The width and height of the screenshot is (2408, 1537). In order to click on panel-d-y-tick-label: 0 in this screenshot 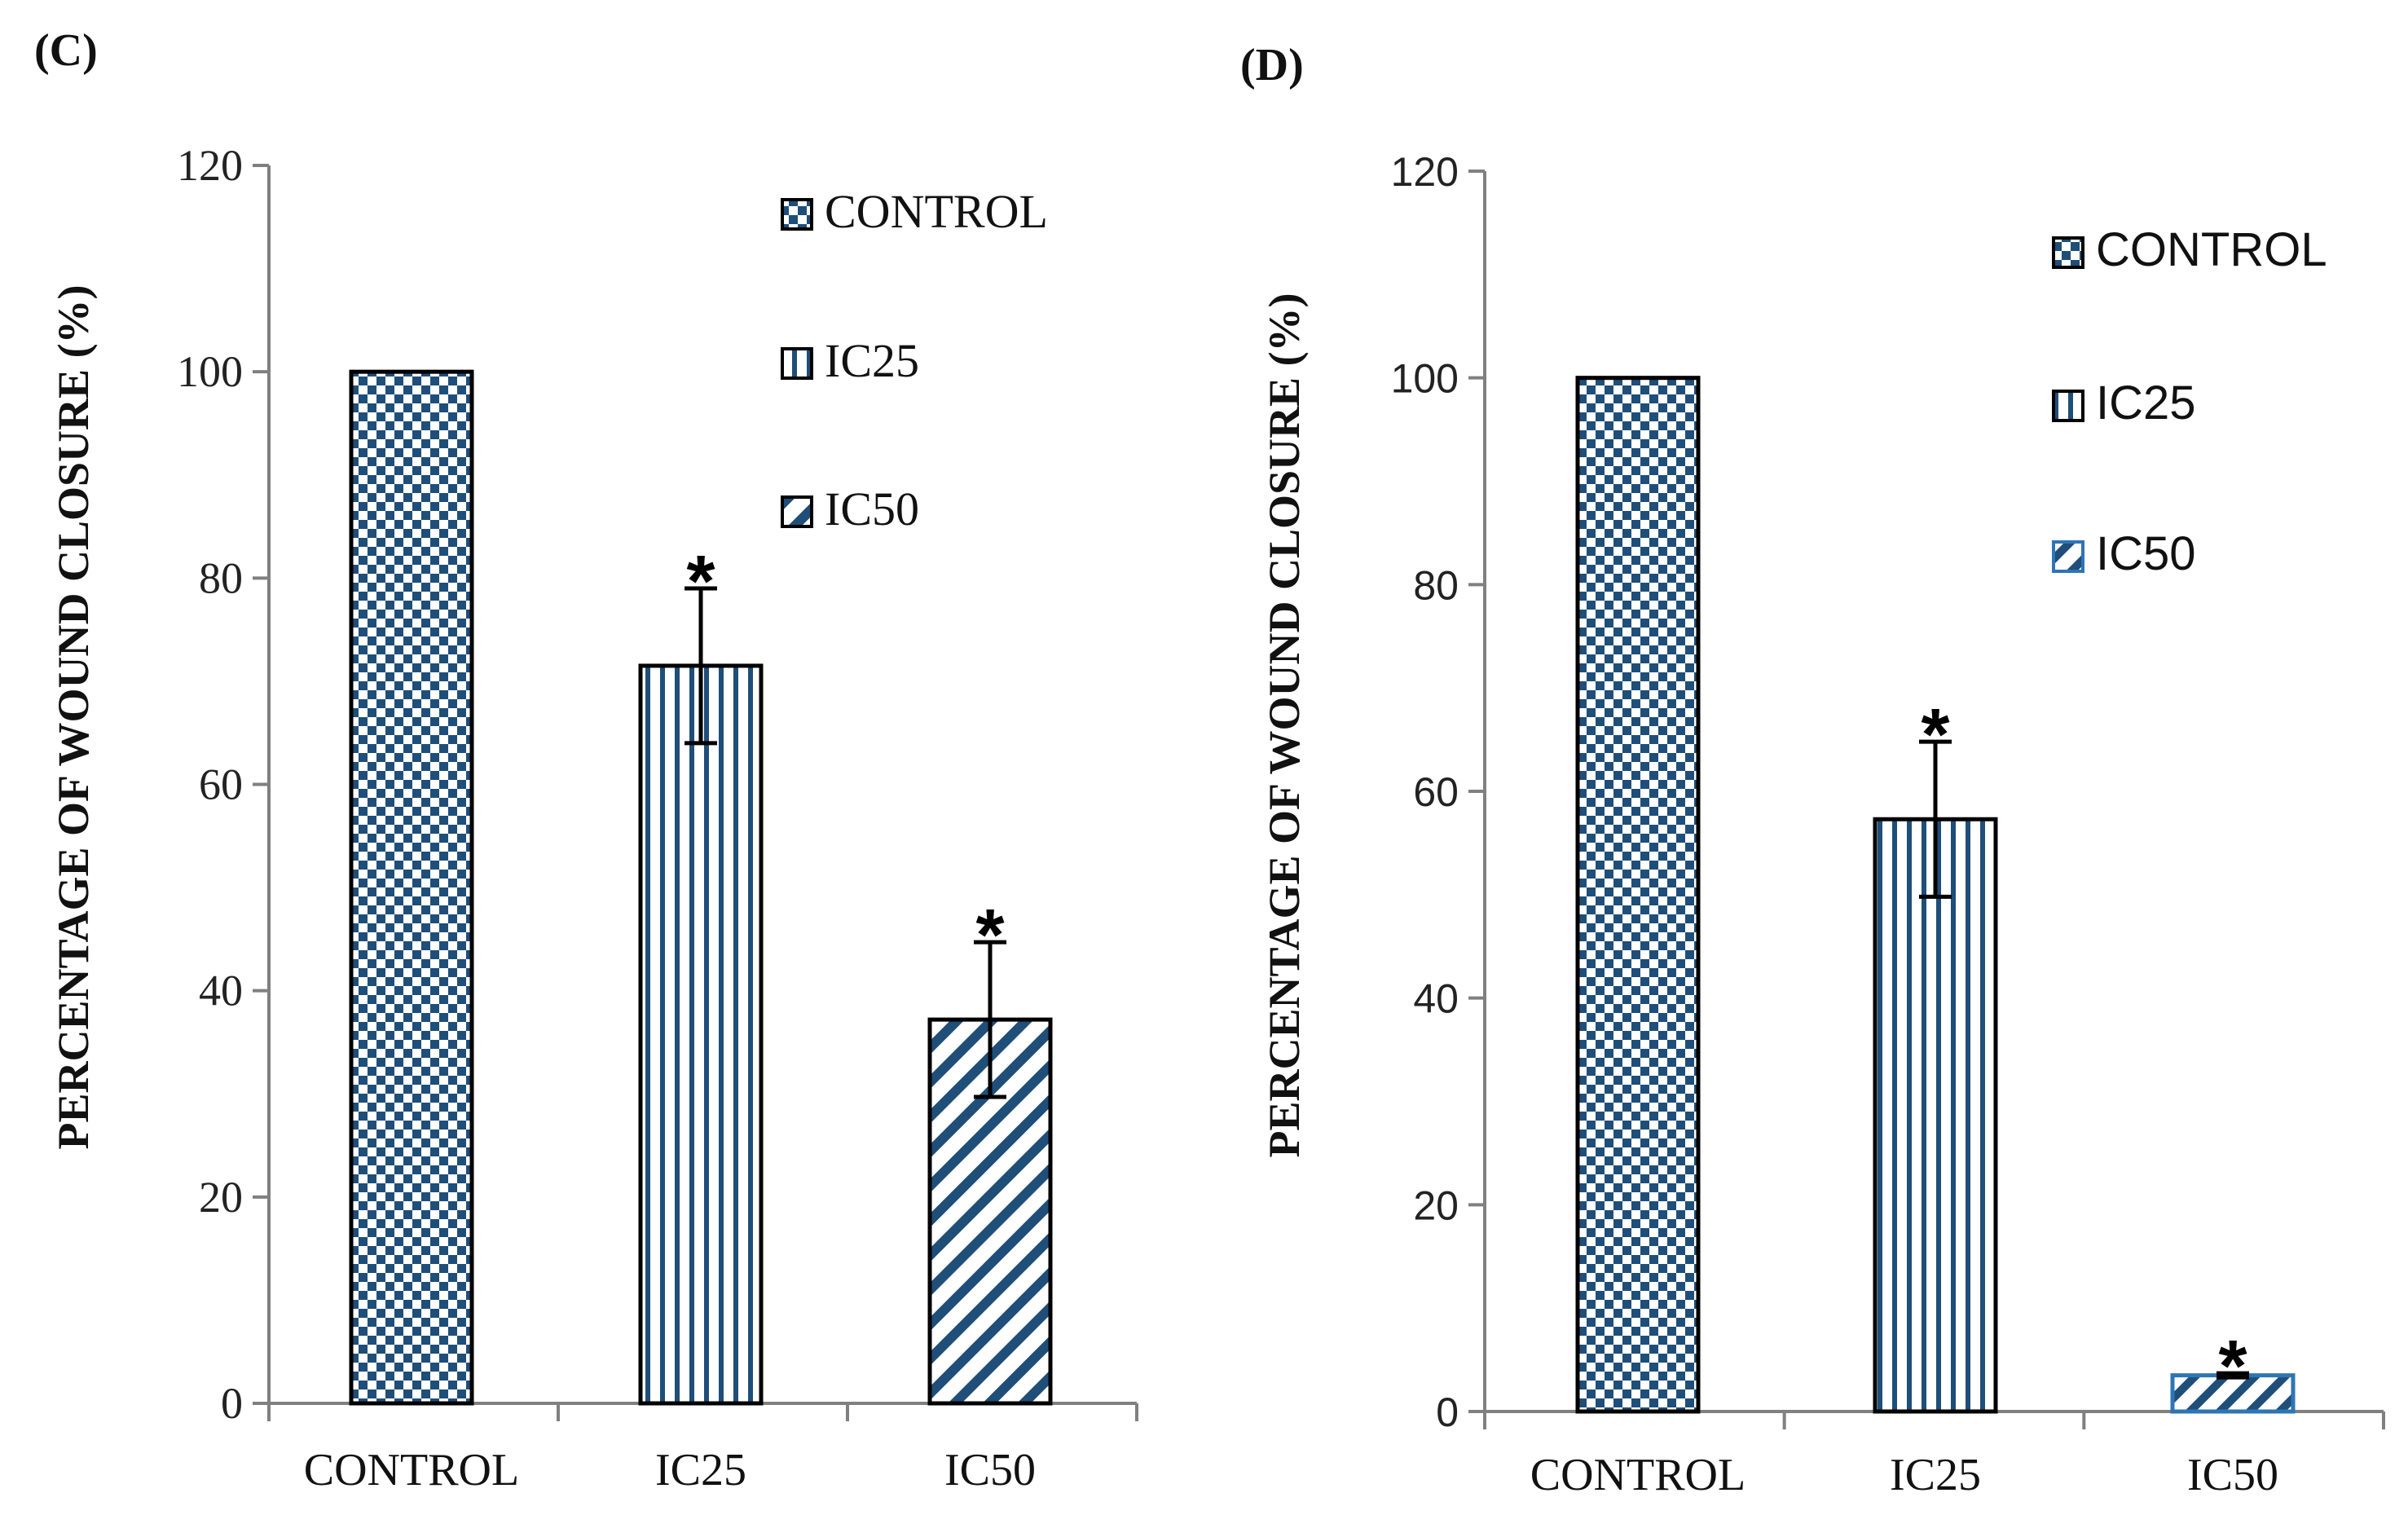, I will do `click(1447, 1412)`.